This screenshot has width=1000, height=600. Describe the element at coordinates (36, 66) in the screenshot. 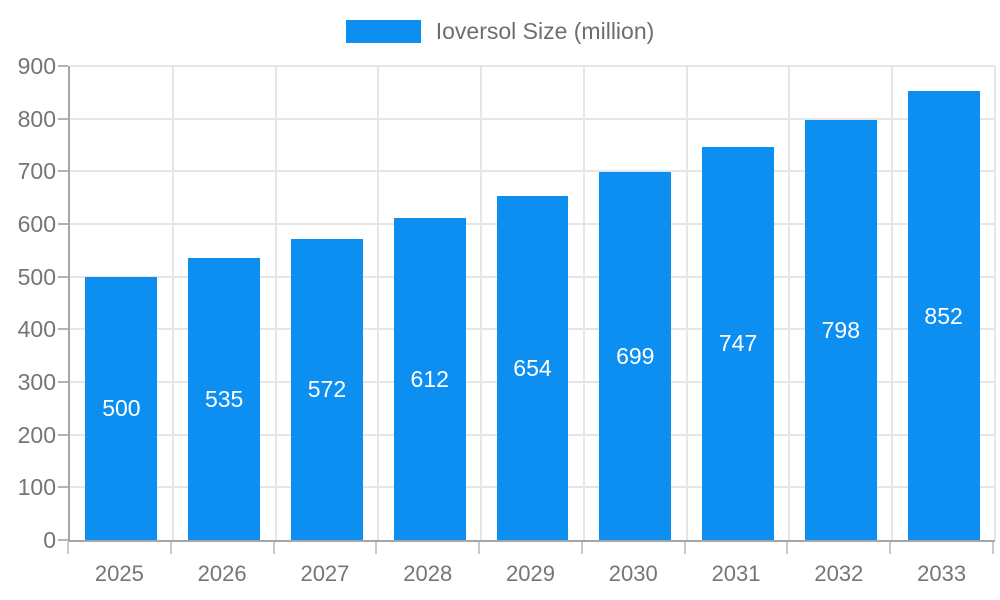

I see `y-tick-label: 900` at that location.